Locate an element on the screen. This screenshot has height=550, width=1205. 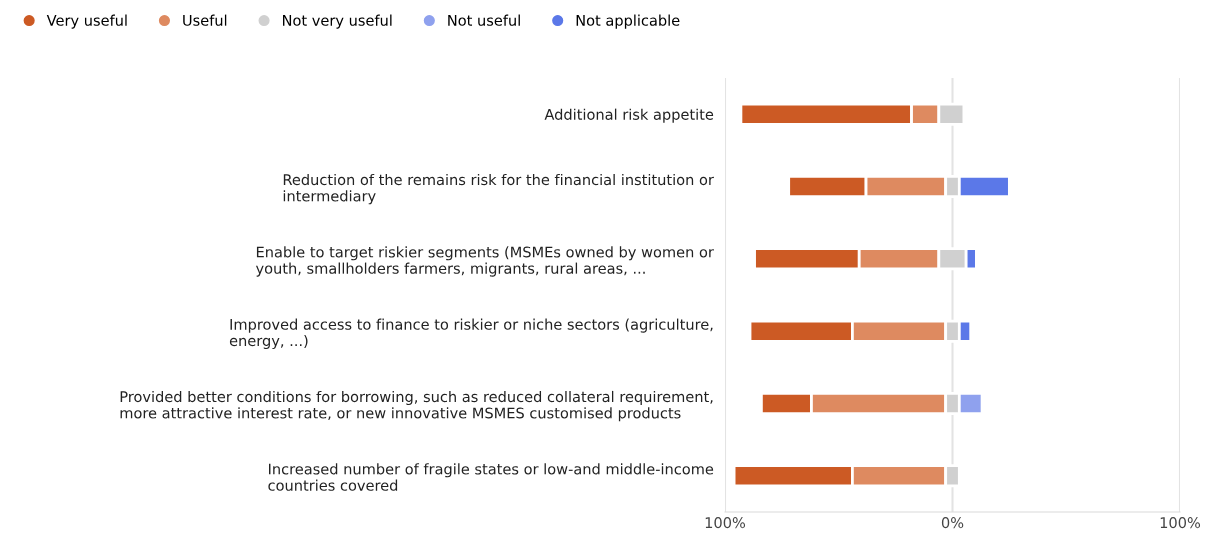
legend-label: Very useful is located at coordinates (86, 21).